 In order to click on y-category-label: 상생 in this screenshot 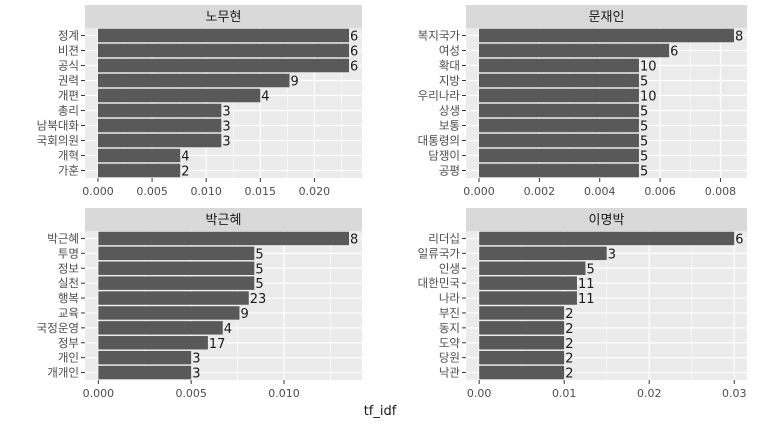, I will do `click(449, 111)`.